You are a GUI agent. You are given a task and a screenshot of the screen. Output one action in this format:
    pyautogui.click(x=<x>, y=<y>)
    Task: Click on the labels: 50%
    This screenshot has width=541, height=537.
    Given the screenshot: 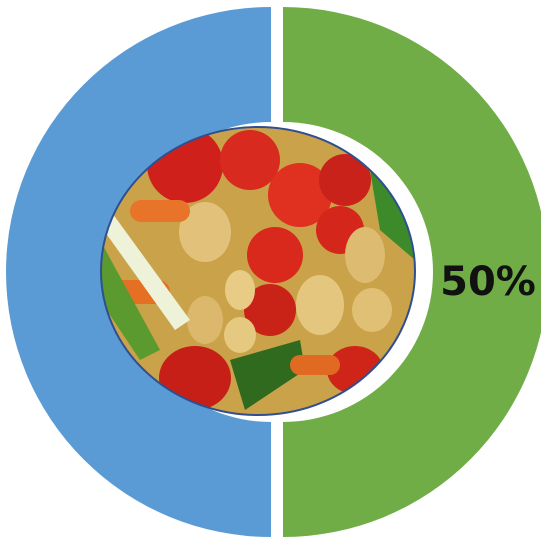 What is the action you would take?
    pyautogui.click(x=488, y=282)
    